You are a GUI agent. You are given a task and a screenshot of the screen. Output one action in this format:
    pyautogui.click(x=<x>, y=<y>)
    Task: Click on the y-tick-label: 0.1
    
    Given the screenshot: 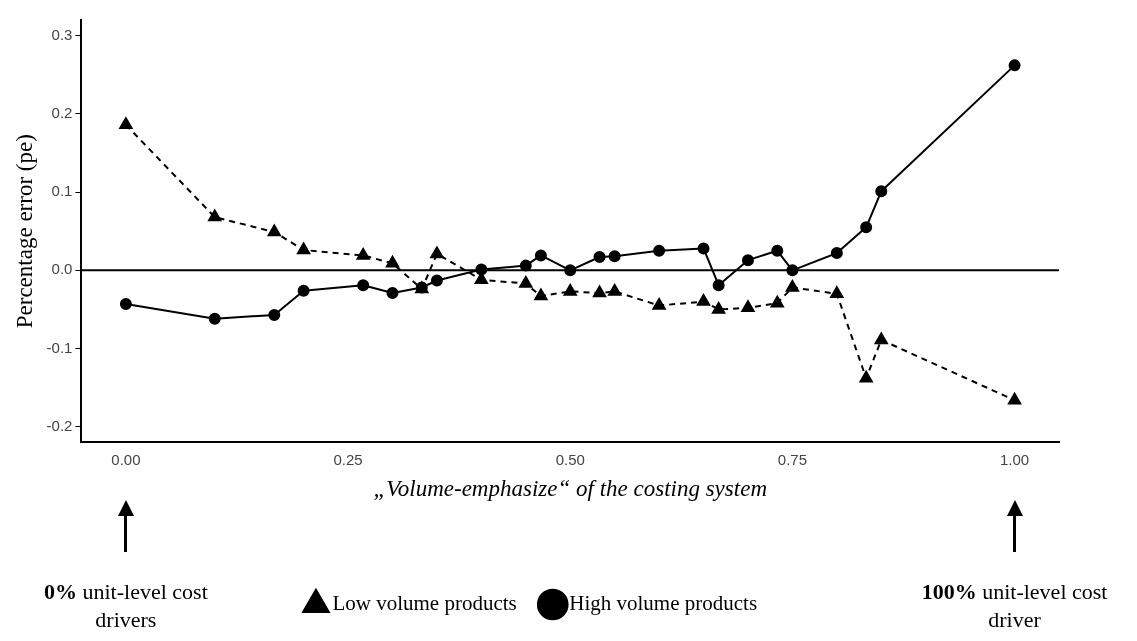 What is the action you would take?
    pyautogui.click(x=62, y=191)
    